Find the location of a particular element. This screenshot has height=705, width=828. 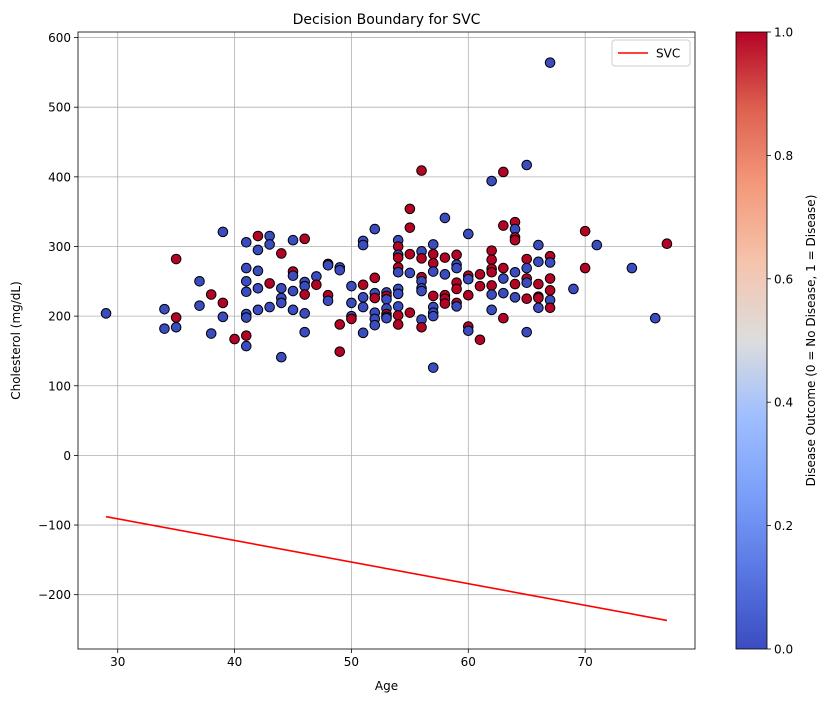

legend-box is located at coordinates (651, 53).